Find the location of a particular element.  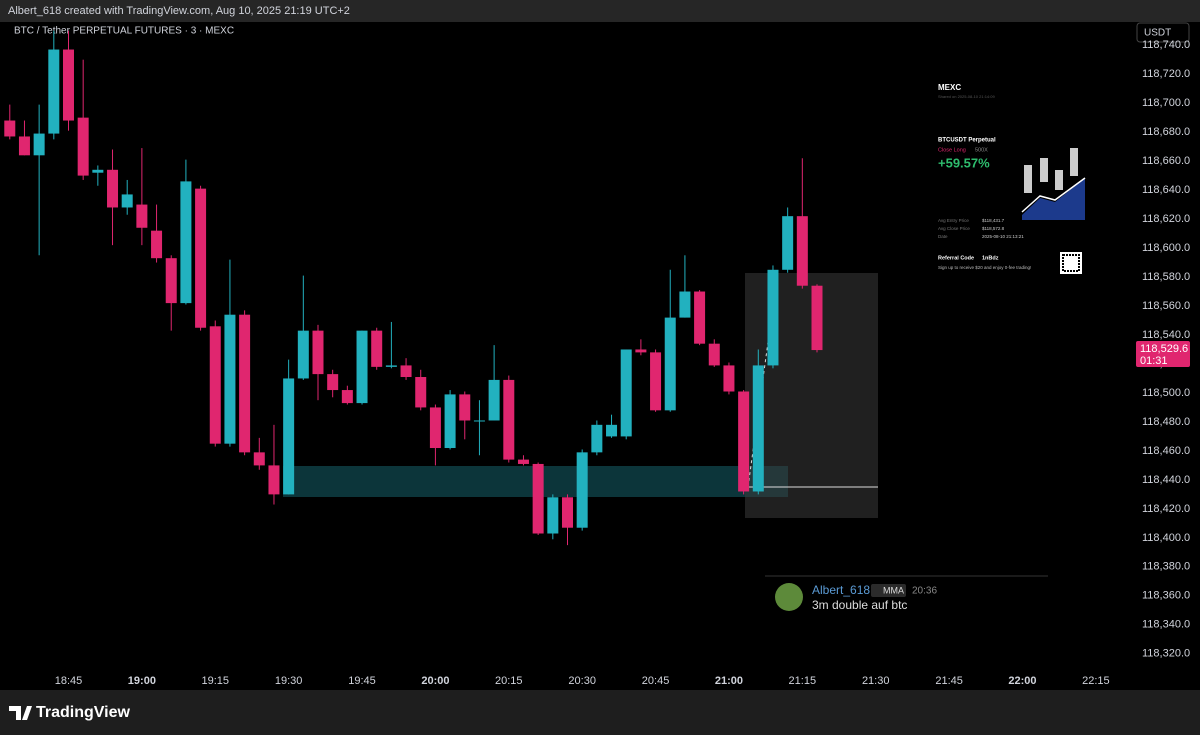

card-pair: BTCUSDT Perpetual is located at coordinates (967, 141).